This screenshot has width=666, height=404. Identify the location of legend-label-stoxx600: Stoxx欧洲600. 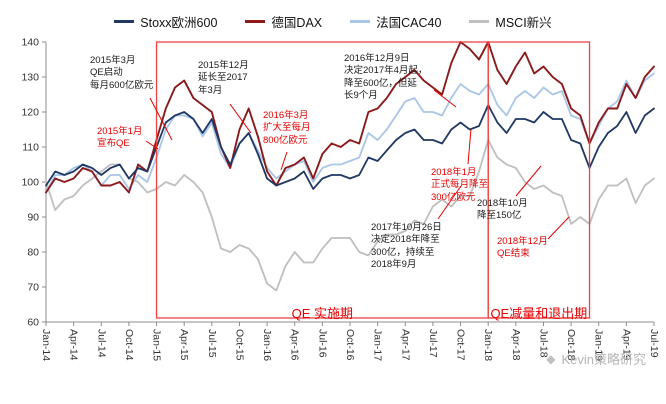
(179, 23).